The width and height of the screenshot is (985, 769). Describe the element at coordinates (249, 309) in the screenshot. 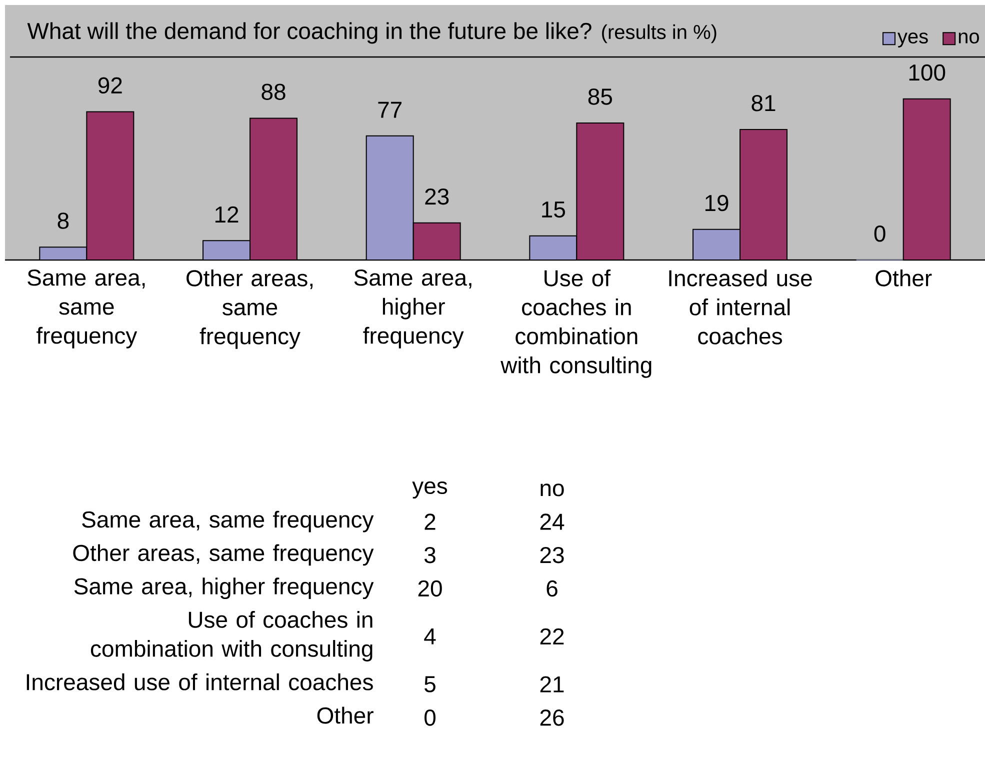

I see `x-tick-label: Other areas, same frequency` at that location.